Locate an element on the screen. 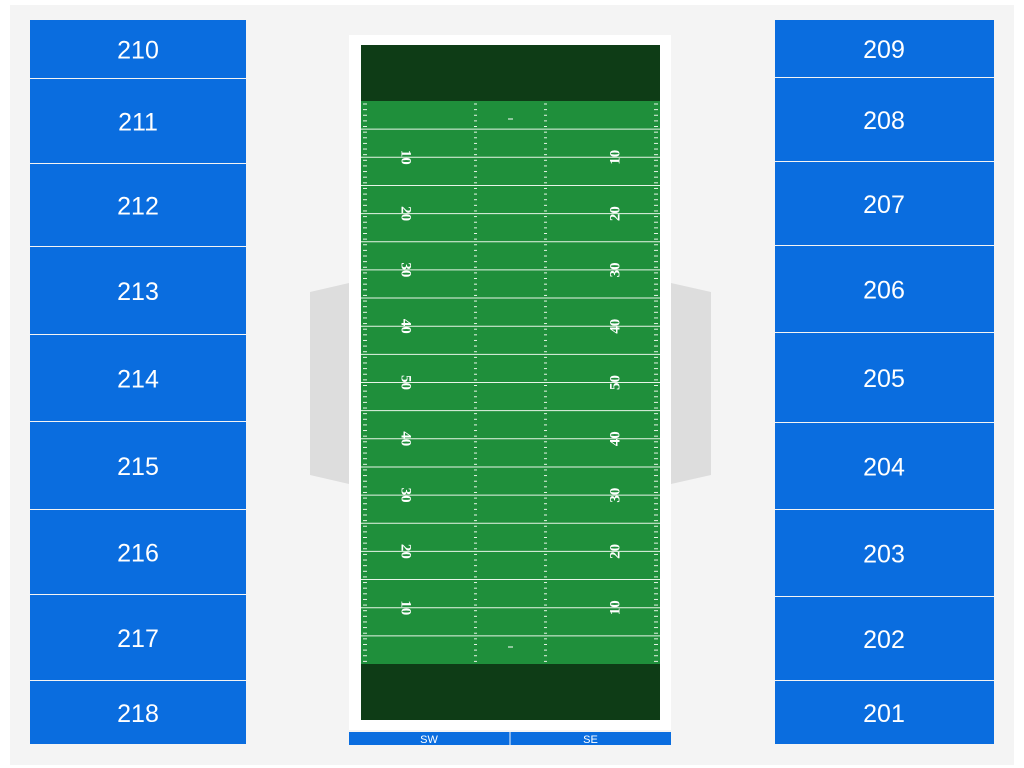  bottom-section-label: SW is located at coordinates (429, 740).